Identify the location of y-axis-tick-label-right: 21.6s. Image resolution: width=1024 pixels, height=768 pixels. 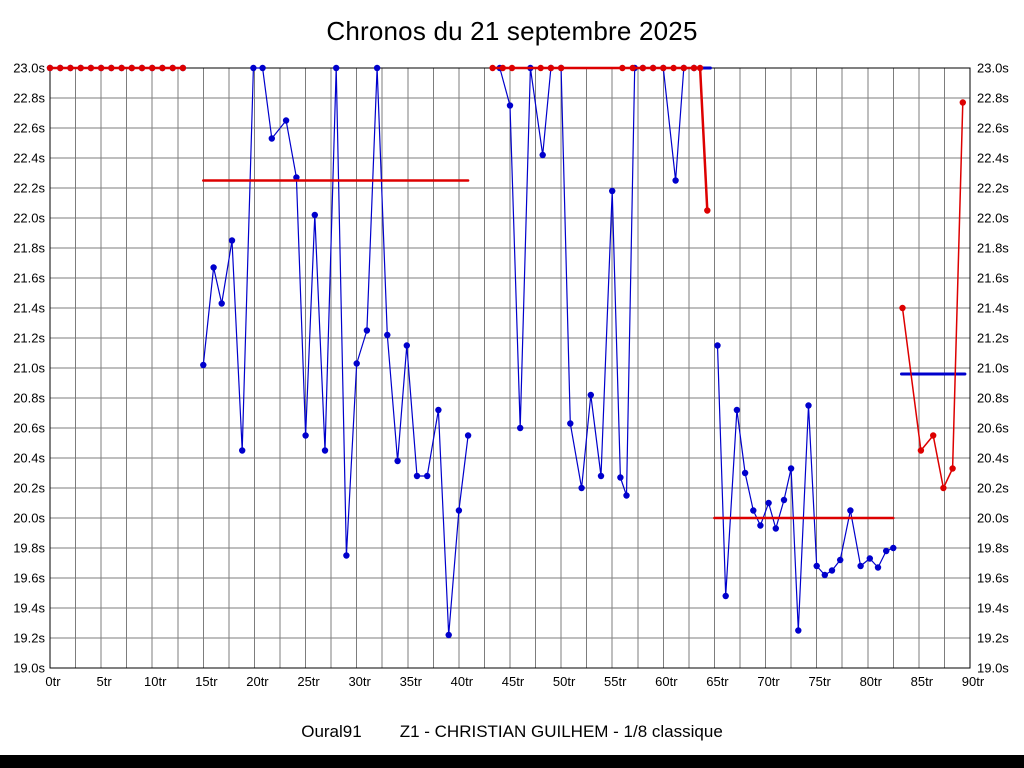
(993, 278).